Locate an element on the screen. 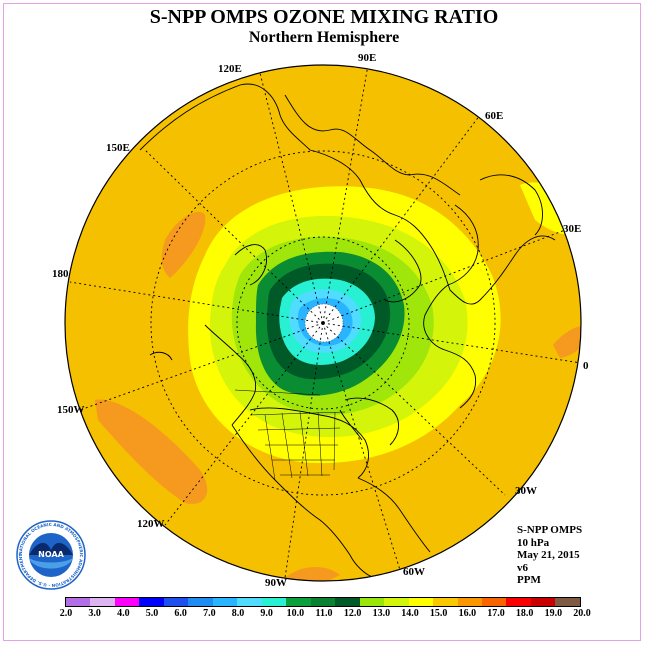 This screenshot has height=648, width=648. colorbar-tick-label: 11.0 is located at coordinates (324, 613).